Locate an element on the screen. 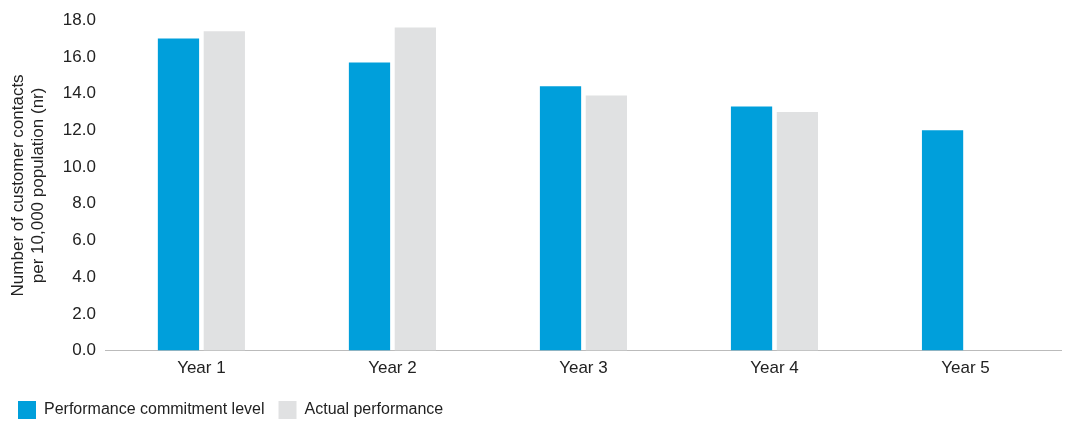  legend-label: Performance commitment level is located at coordinates (154, 409).